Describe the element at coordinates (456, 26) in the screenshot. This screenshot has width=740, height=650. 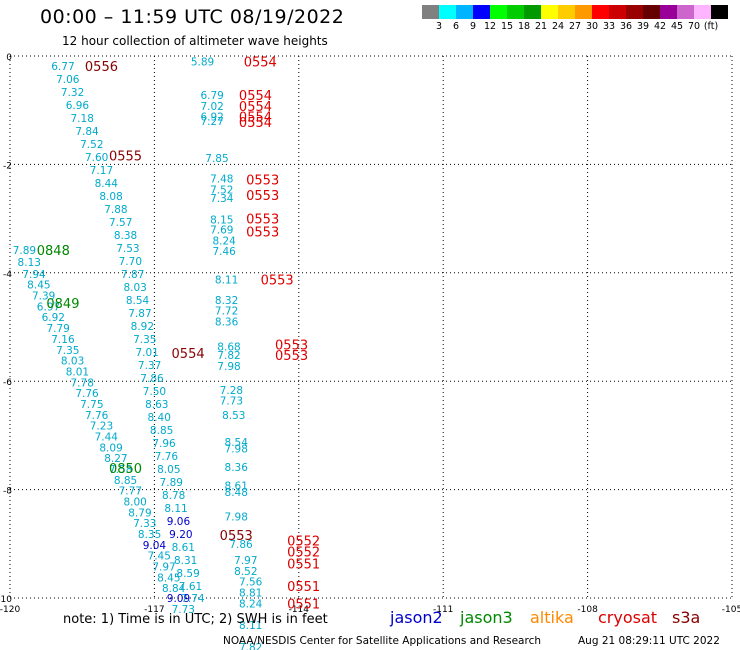
I see `legend-label: 6` at that location.